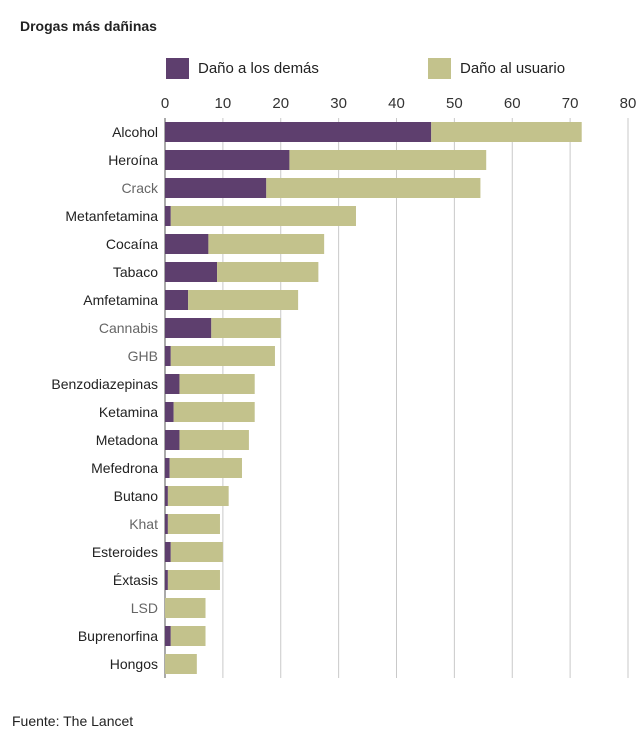  Describe the element at coordinates (513, 68) in the screenshot. I see `legend-label-user: Daño al usuario` at that location.